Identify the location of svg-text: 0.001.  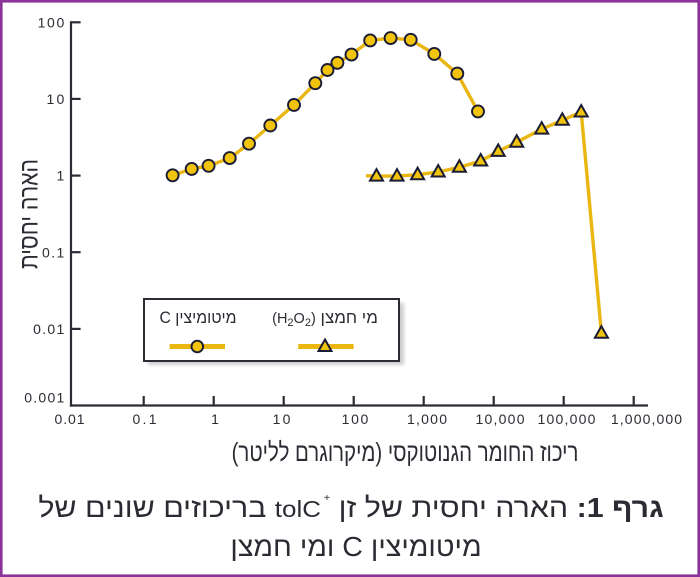
(44, 397).